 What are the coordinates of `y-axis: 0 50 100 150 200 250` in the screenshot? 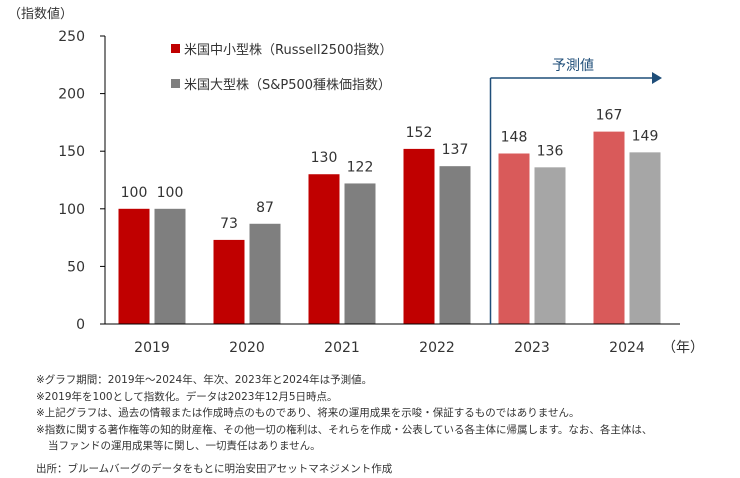 It's located at (82, 181).